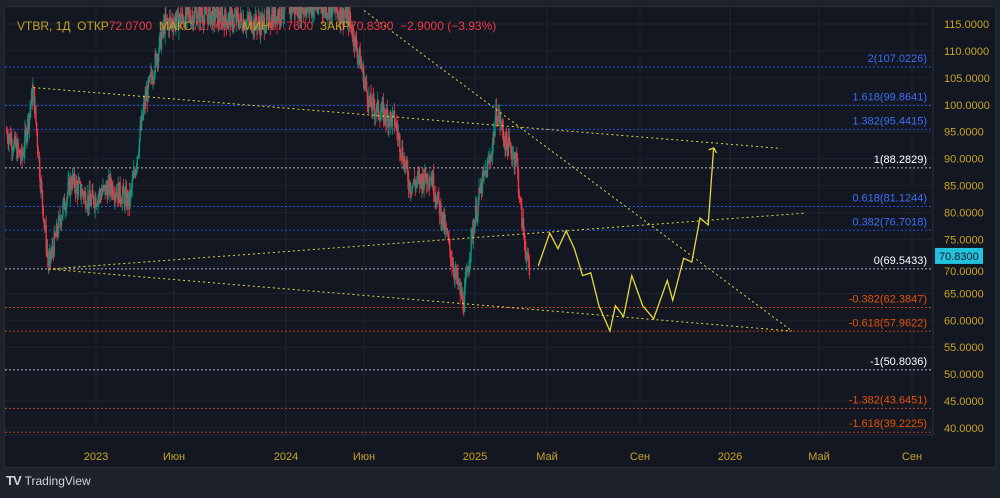  What do you see at coordinates (967, 106) in the screenshot?
I see `price-axis-label: 100.0000` at bounding box center [967, 106].